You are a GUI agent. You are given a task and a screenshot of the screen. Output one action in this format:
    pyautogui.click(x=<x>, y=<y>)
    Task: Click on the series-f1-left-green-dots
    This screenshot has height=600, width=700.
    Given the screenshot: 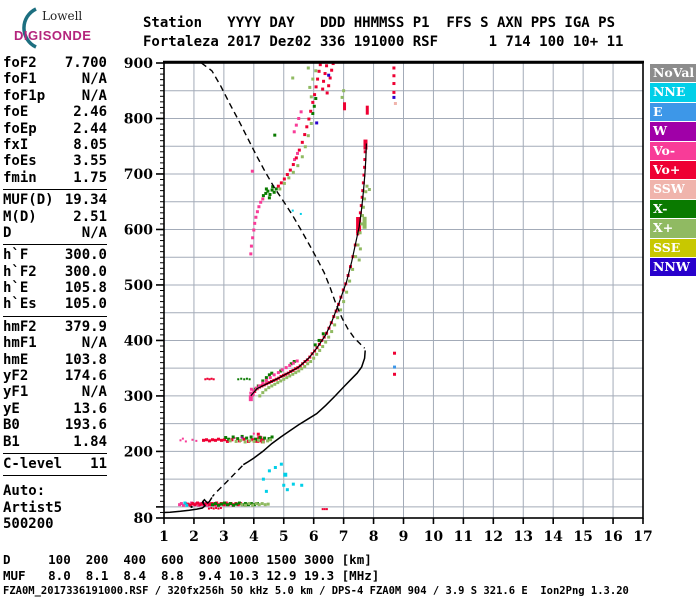 What is the action you would take?
    pyautogui.click(x=244, y=379)
    